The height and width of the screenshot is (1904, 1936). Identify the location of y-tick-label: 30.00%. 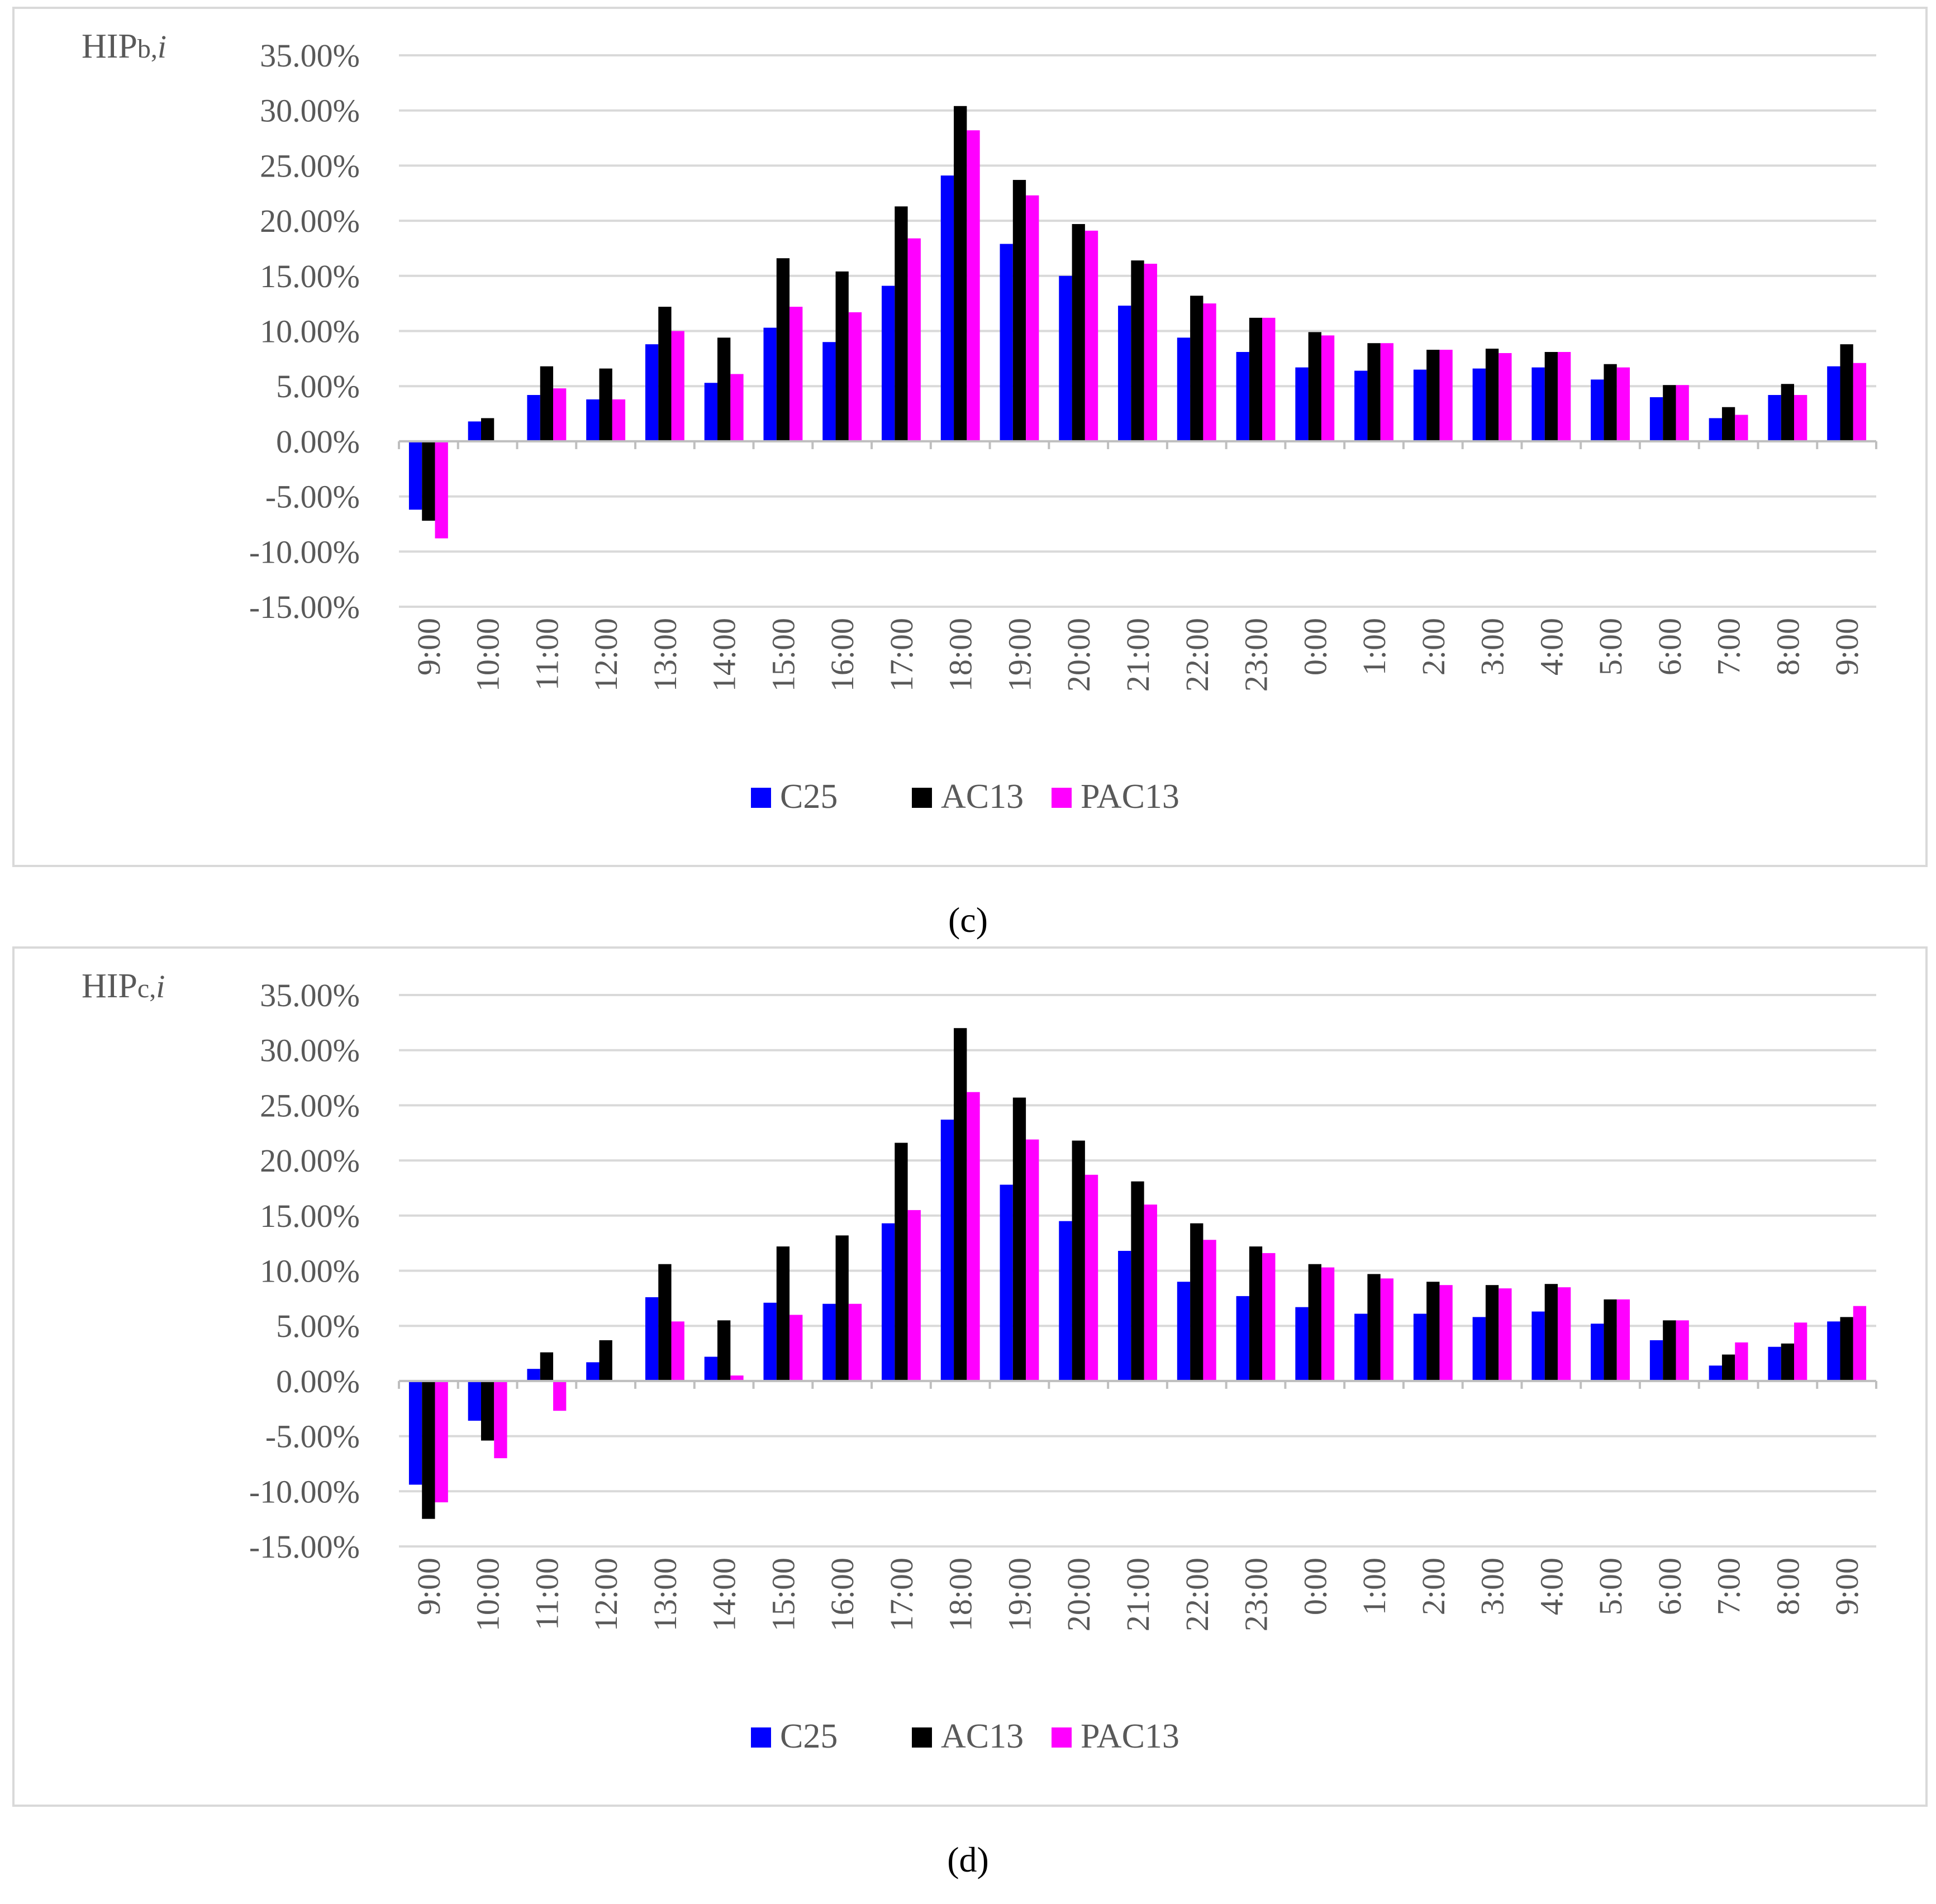
(310, 111).